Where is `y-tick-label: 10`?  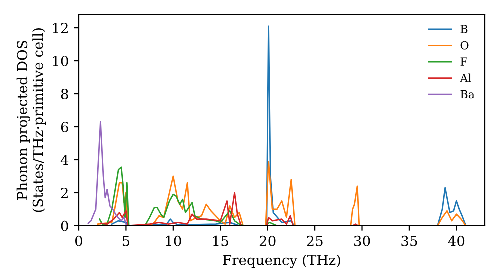
y-tick-label: 10 is located at coordinates (60, 61).